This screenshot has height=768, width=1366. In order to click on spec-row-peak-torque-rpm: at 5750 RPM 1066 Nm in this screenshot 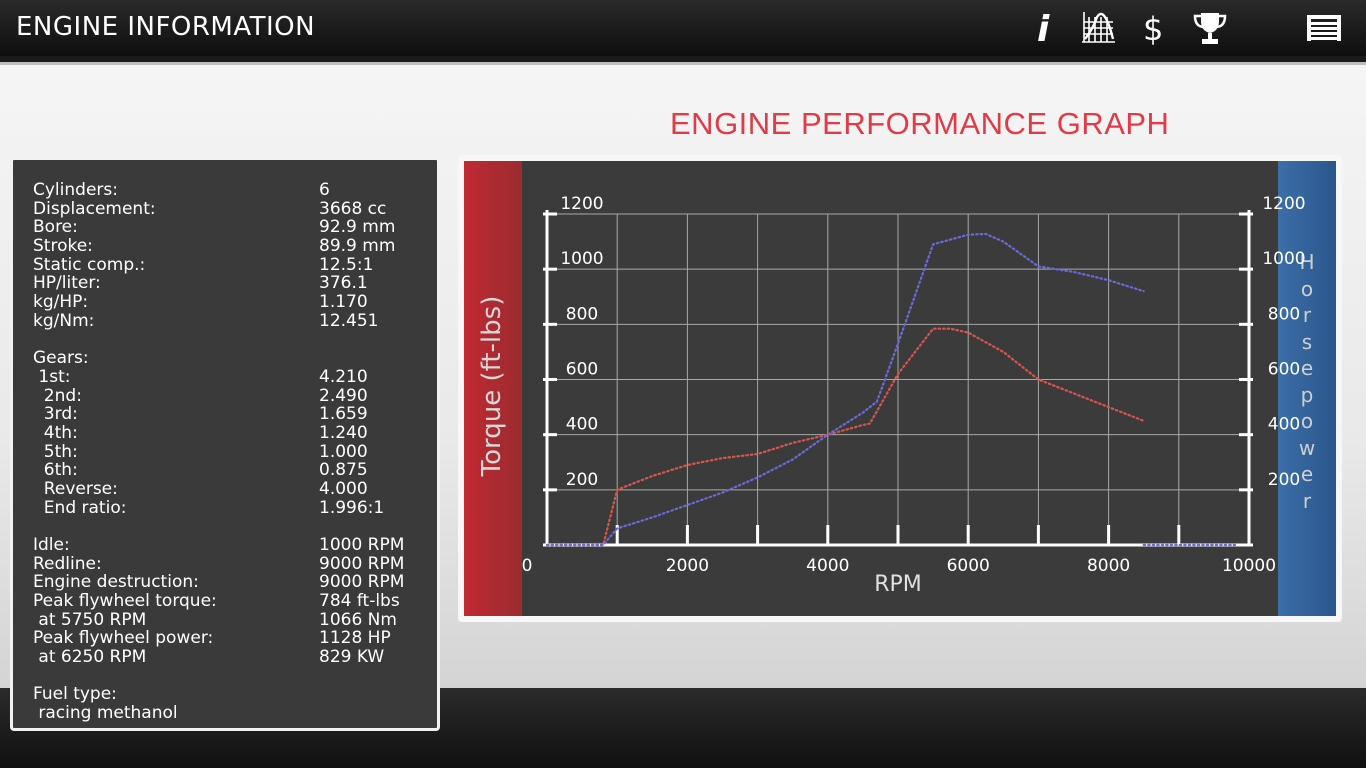, I will do `click(215, 620)`.